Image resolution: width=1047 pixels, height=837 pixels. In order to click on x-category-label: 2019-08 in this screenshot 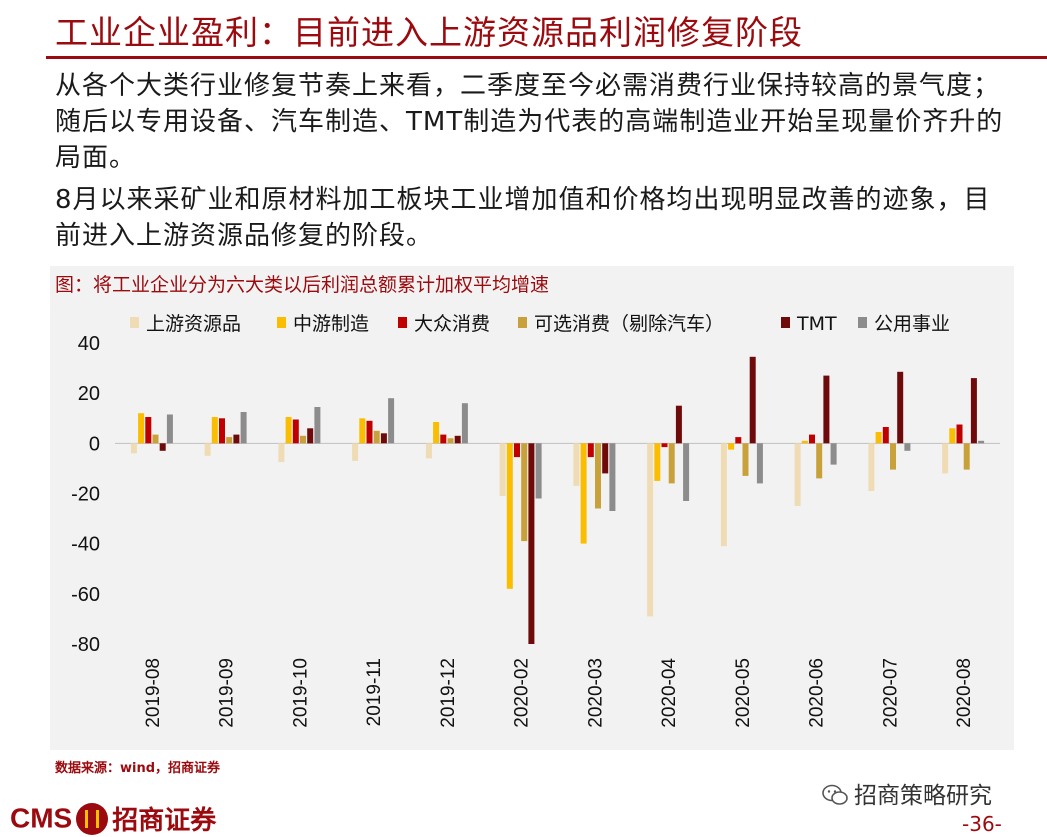, I will do `click(153, 693)`.